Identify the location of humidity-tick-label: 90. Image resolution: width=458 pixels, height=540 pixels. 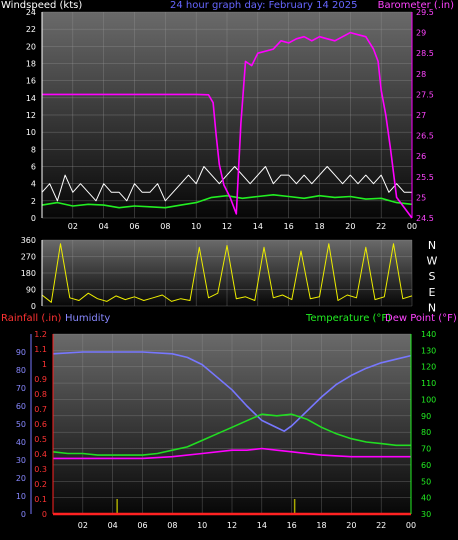
(21, 352).